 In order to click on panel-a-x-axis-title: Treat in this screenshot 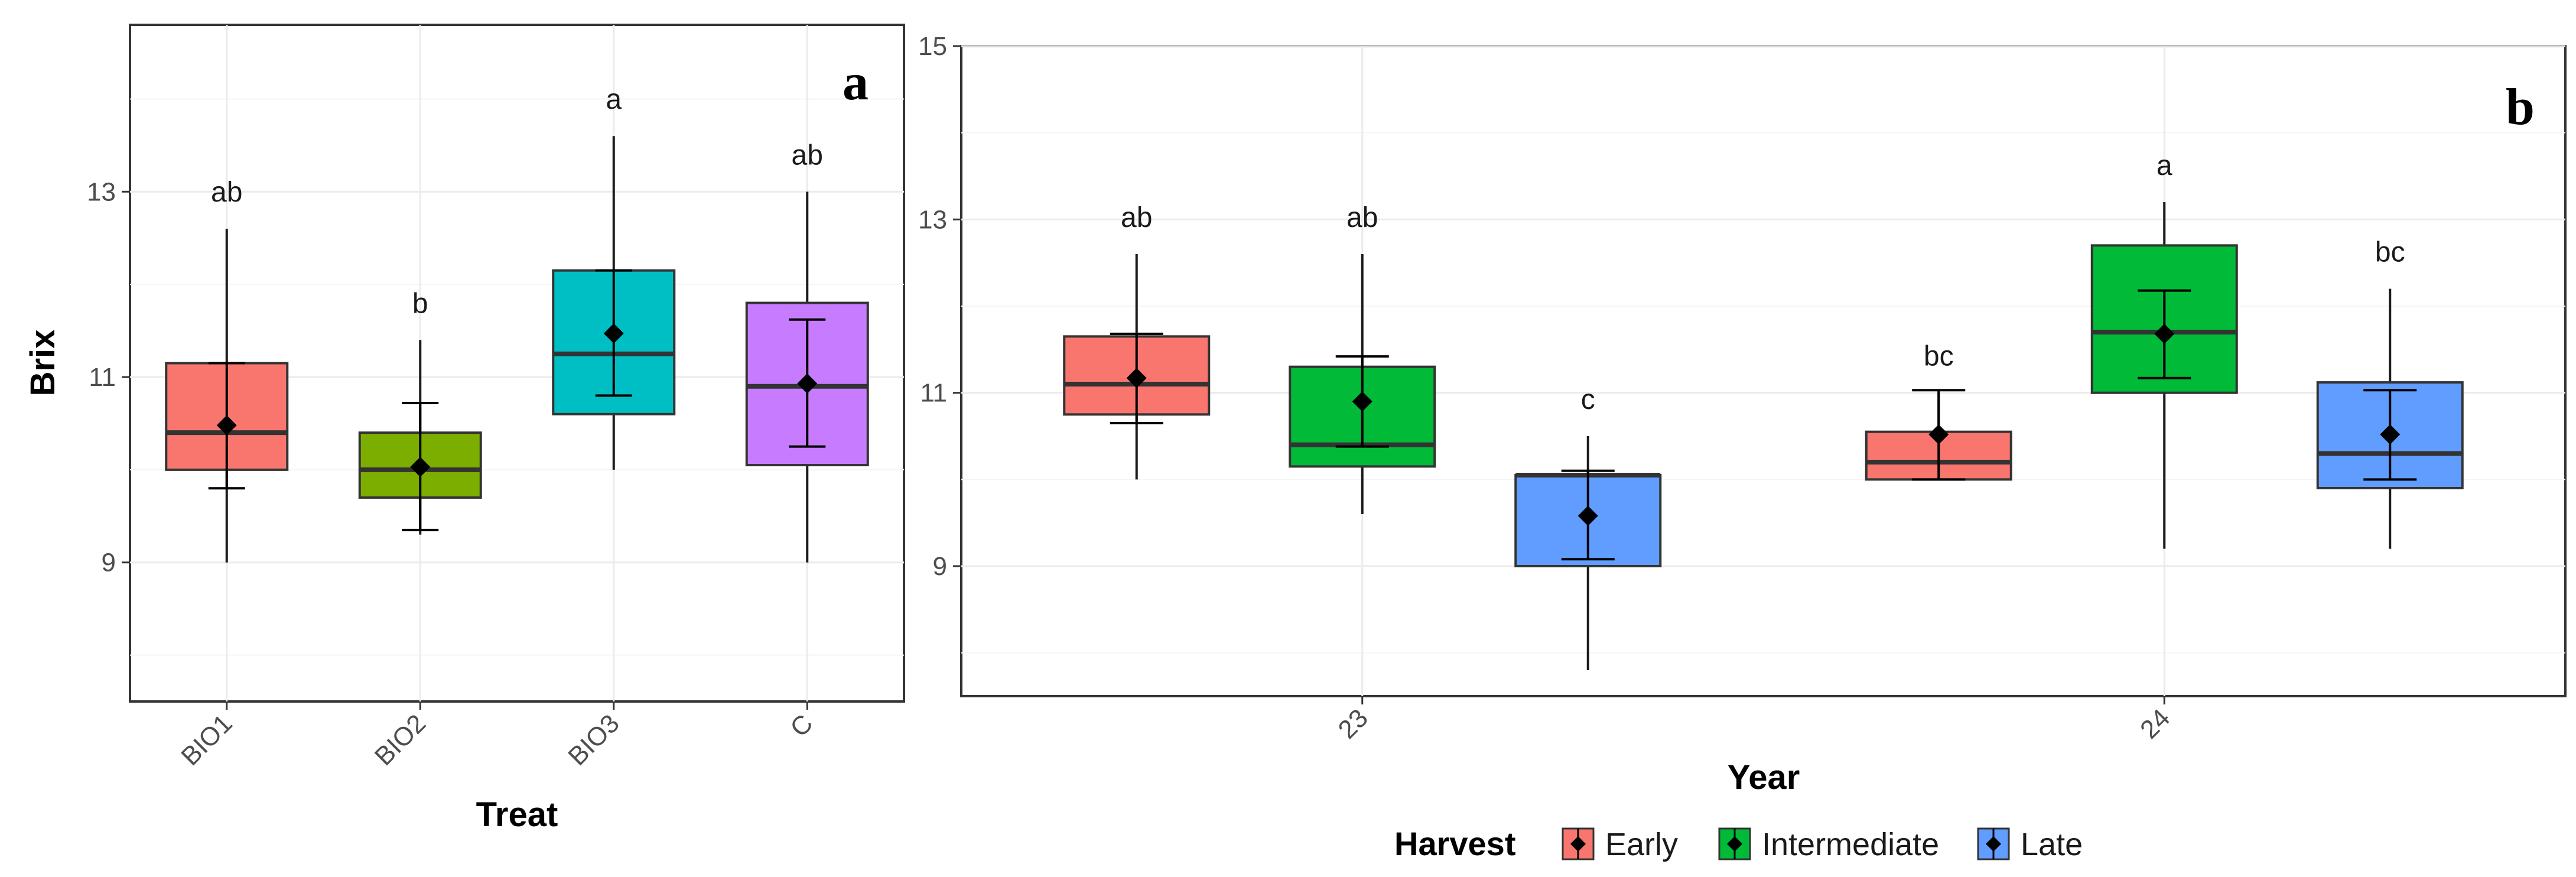, I will do `click(517, 814)`.